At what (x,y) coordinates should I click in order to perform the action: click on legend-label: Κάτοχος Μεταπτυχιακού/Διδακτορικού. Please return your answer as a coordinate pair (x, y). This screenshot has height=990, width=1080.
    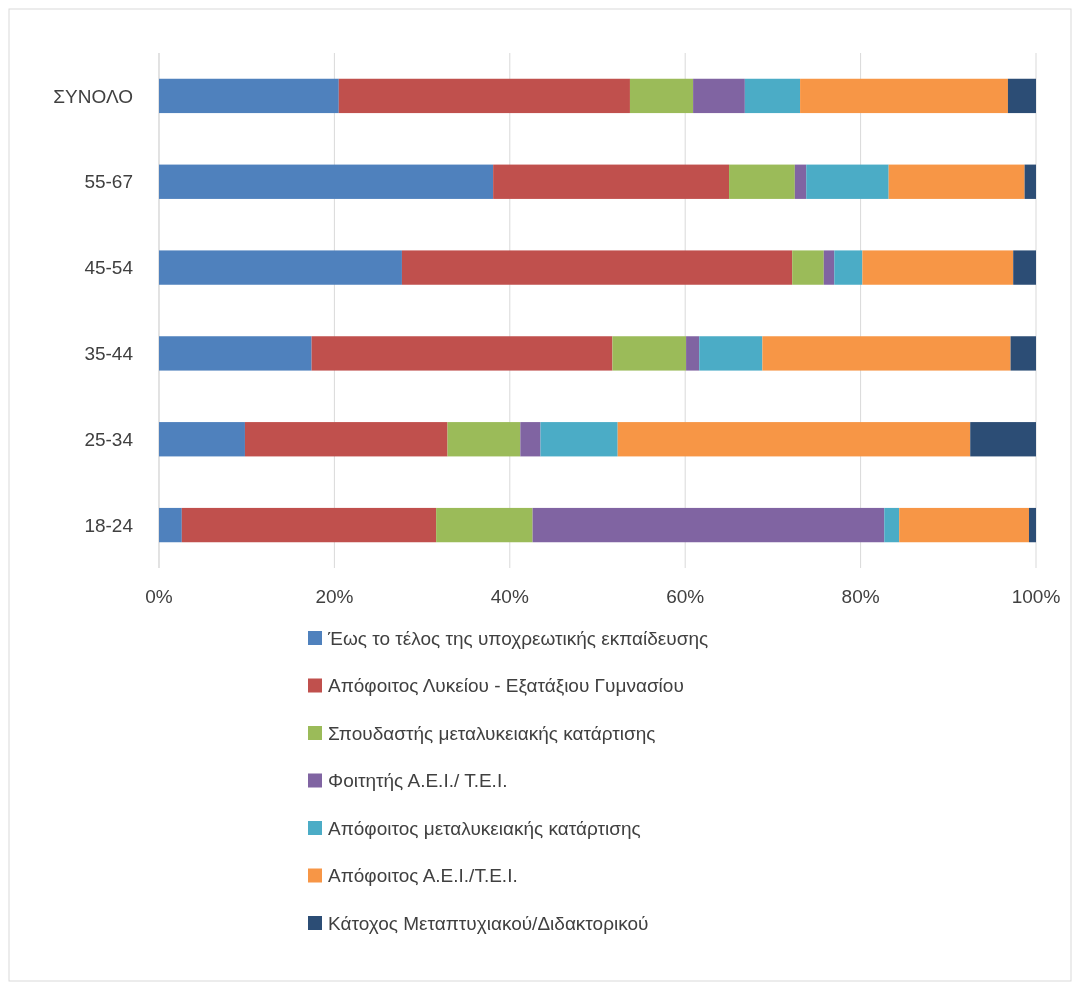
    Looking at the image, I should click on (488, 923).